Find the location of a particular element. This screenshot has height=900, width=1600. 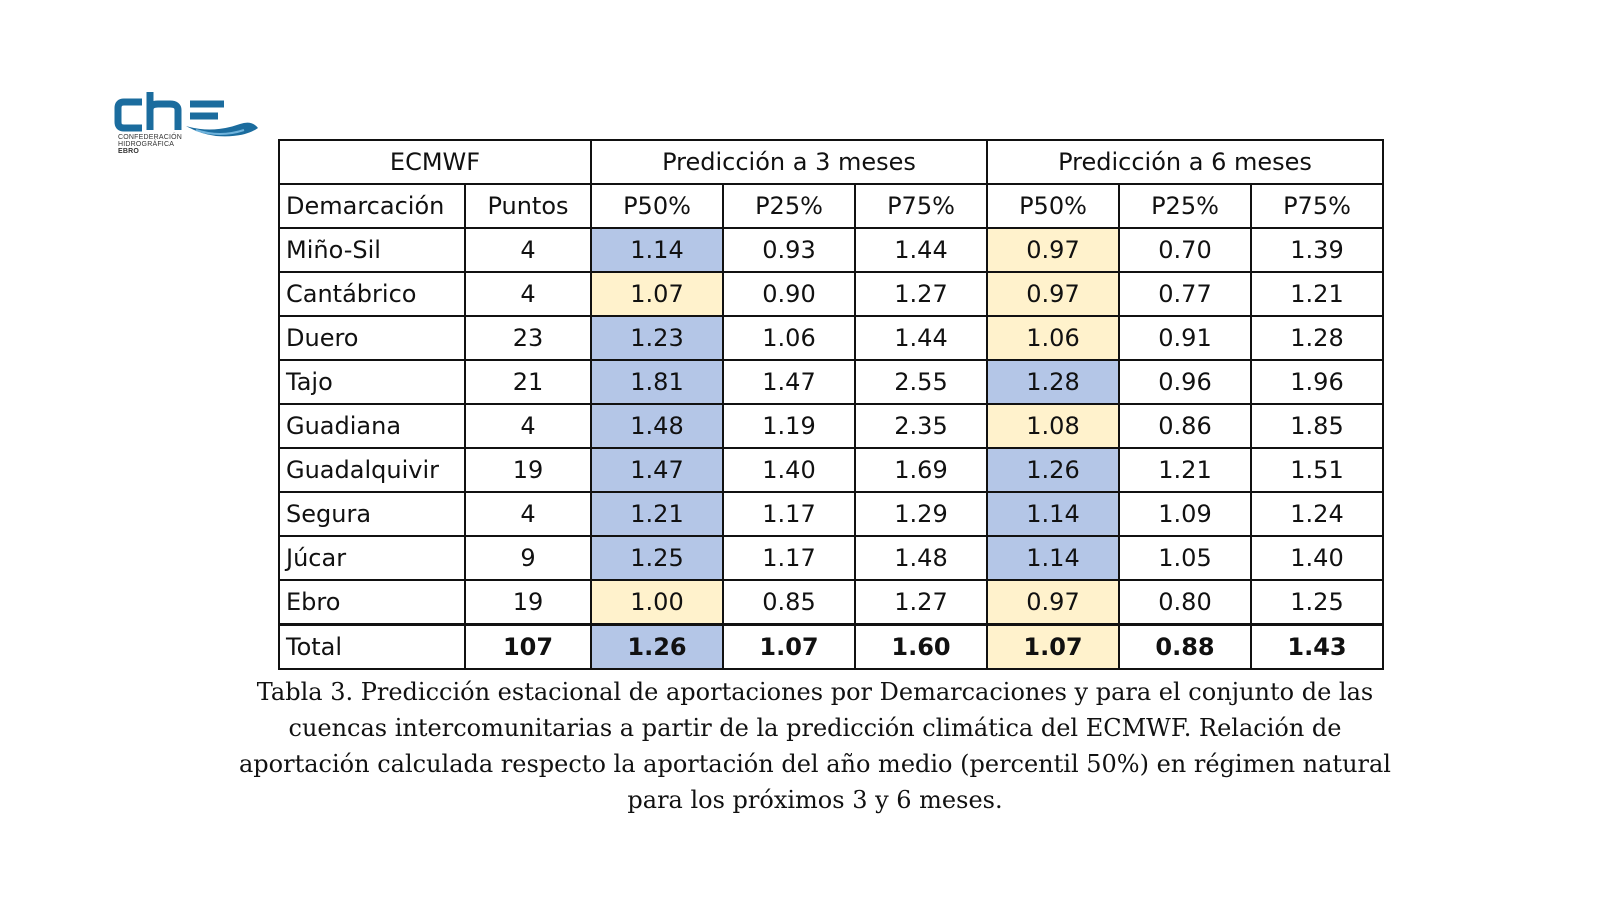

table-row: Cantábrico 4 1.07 0.90 1.27 0.97 0.77 1.21 is located at coordinates (831, 294).